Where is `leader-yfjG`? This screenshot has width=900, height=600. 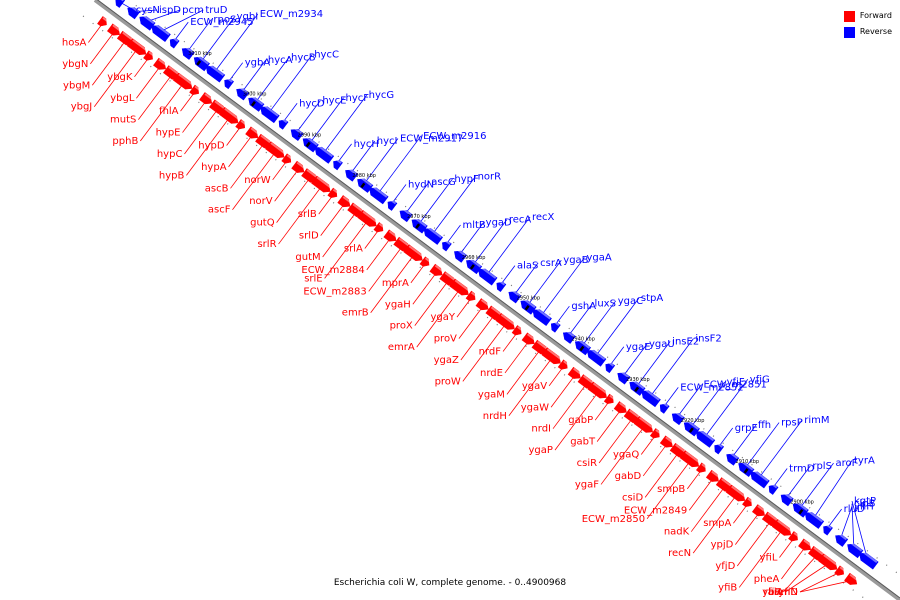 leader-yfjG is located at coordinates (726, 409).